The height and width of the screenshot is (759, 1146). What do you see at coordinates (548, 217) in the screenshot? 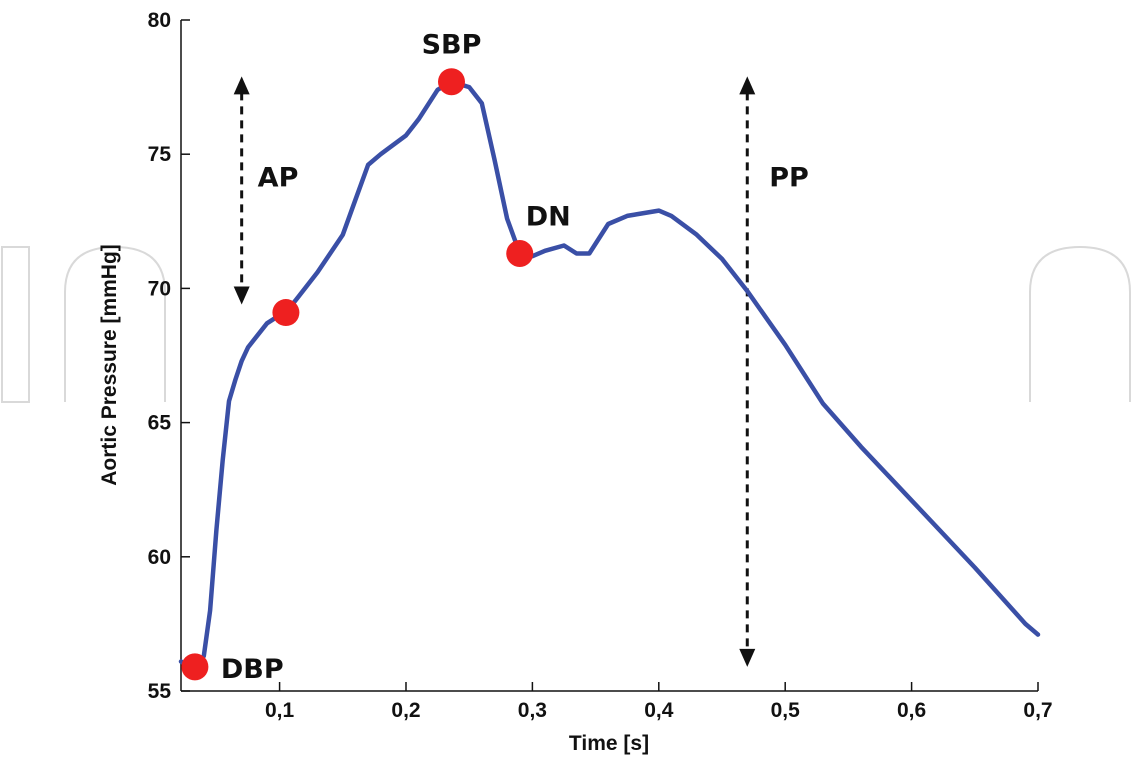
I see `key-point-label-dn: DN` at bounding box center [548, 217].